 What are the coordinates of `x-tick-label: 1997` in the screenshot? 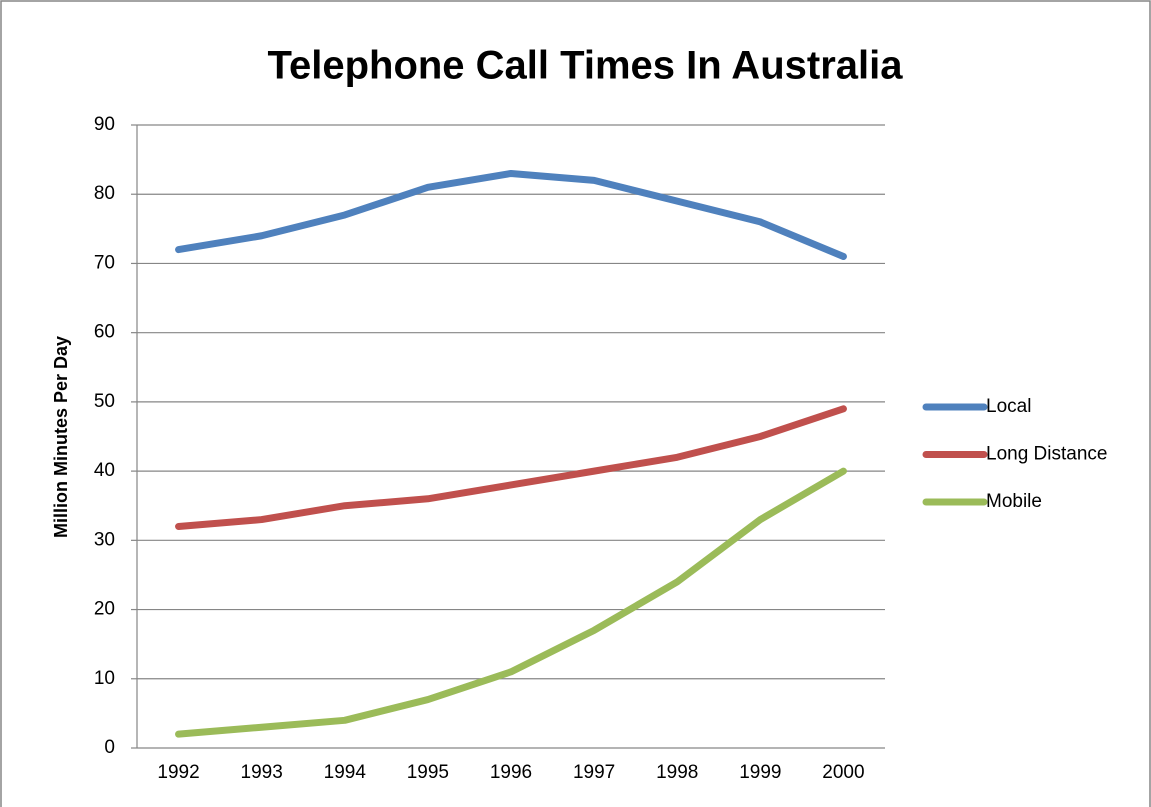 It's located at (594, 772).